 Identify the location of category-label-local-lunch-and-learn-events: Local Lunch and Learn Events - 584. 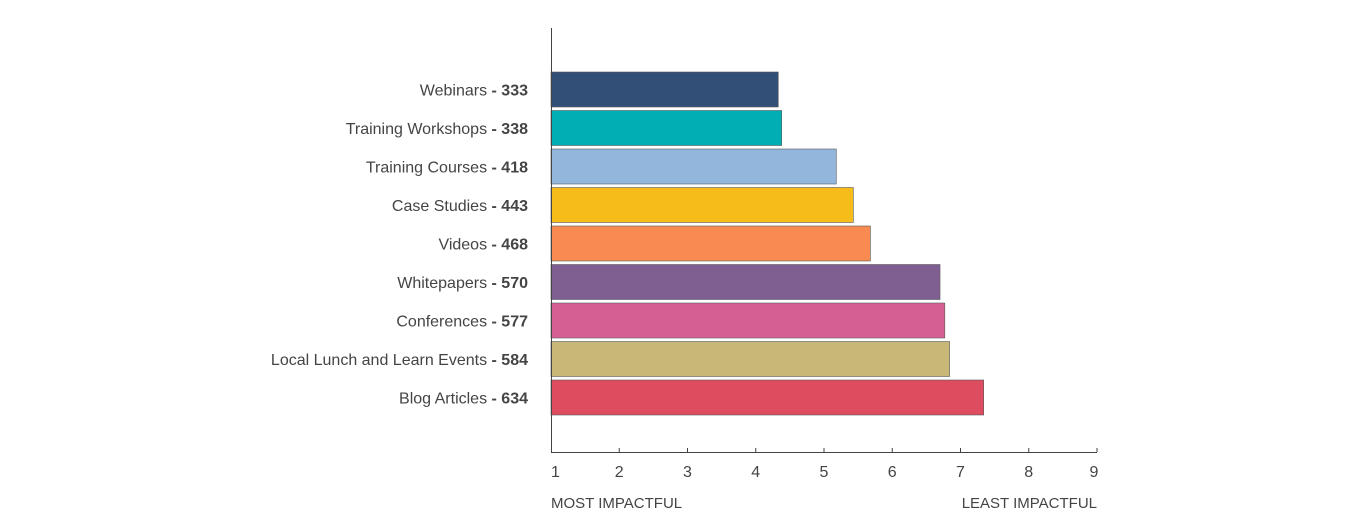
(399, 360).